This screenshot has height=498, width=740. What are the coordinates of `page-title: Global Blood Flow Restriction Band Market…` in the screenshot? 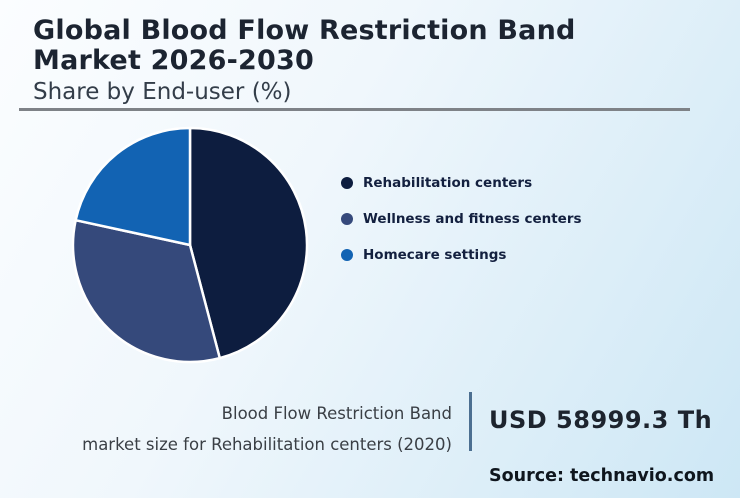 It's located at (373, 46).